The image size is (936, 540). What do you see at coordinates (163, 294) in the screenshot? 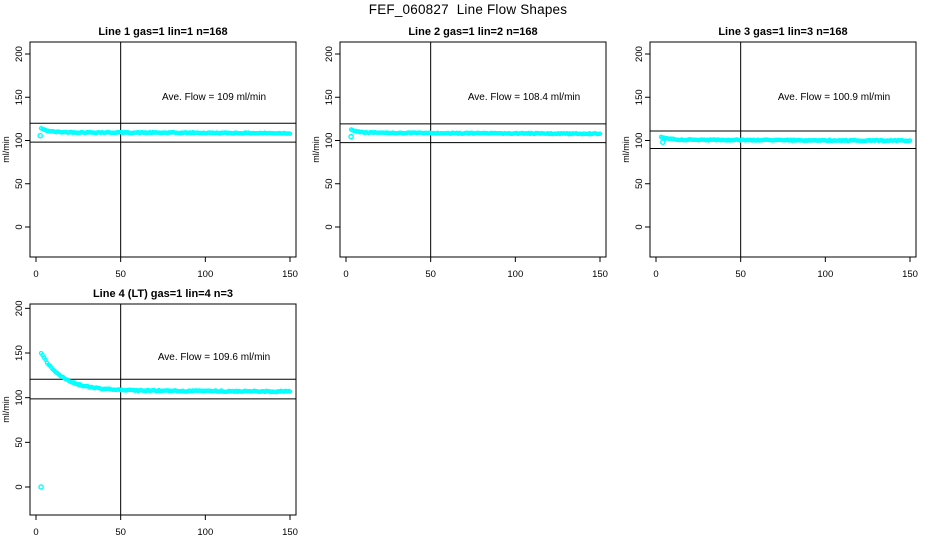
I see `panel-title: Line 4 (LT) gas=1 lin=4 n=3` at bounding box center [163, 294].